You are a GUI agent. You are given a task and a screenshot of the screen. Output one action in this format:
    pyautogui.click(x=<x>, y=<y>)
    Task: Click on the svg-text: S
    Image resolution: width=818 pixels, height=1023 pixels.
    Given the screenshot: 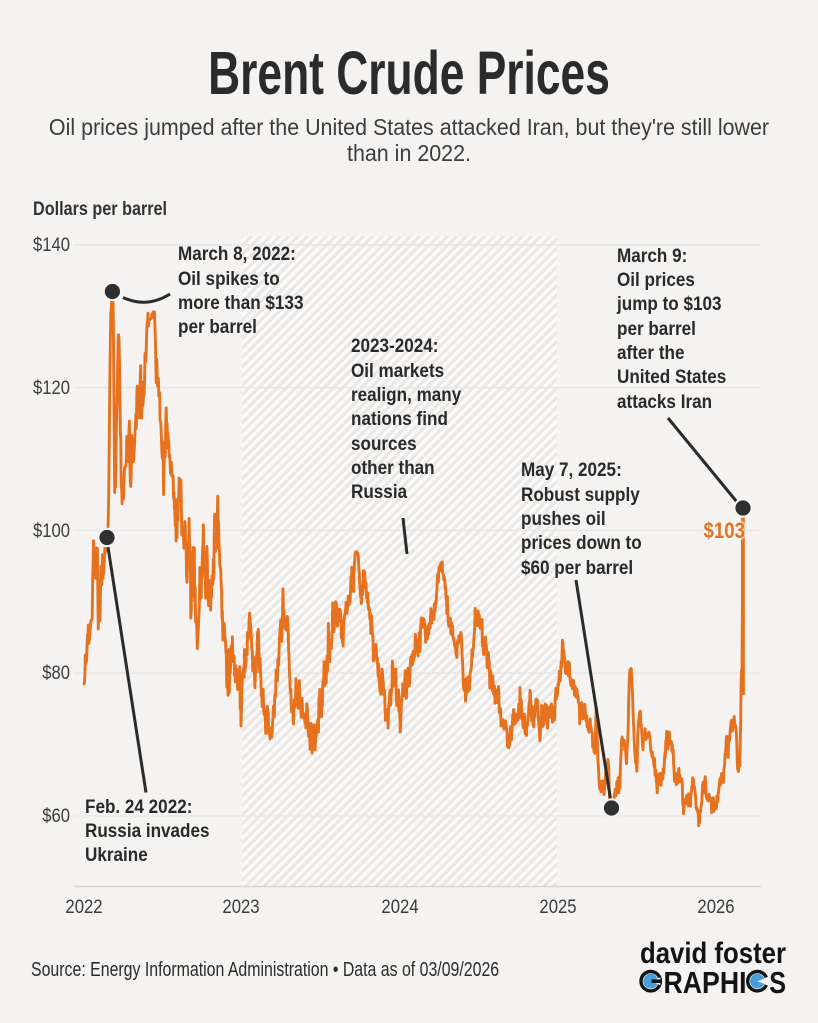 What is the action you would take?
    pyautogui.click(x=777, y=982)
    